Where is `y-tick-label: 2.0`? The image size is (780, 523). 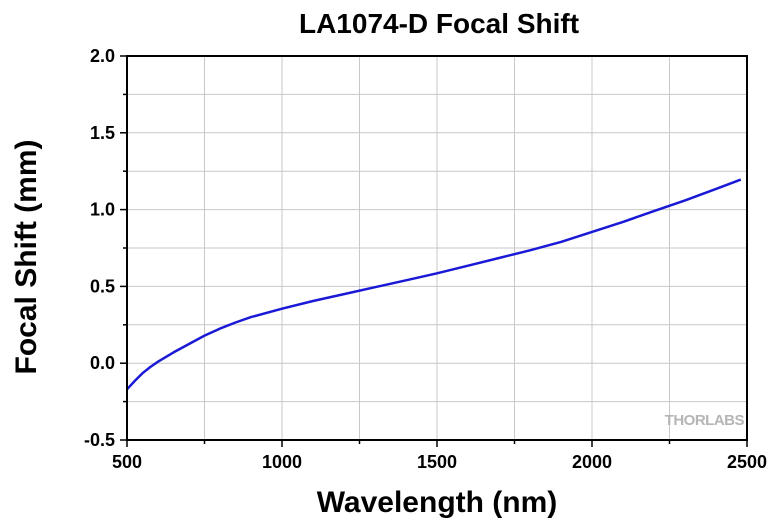
y-tick-label: 2.0 is located at coordinates (102, 56).